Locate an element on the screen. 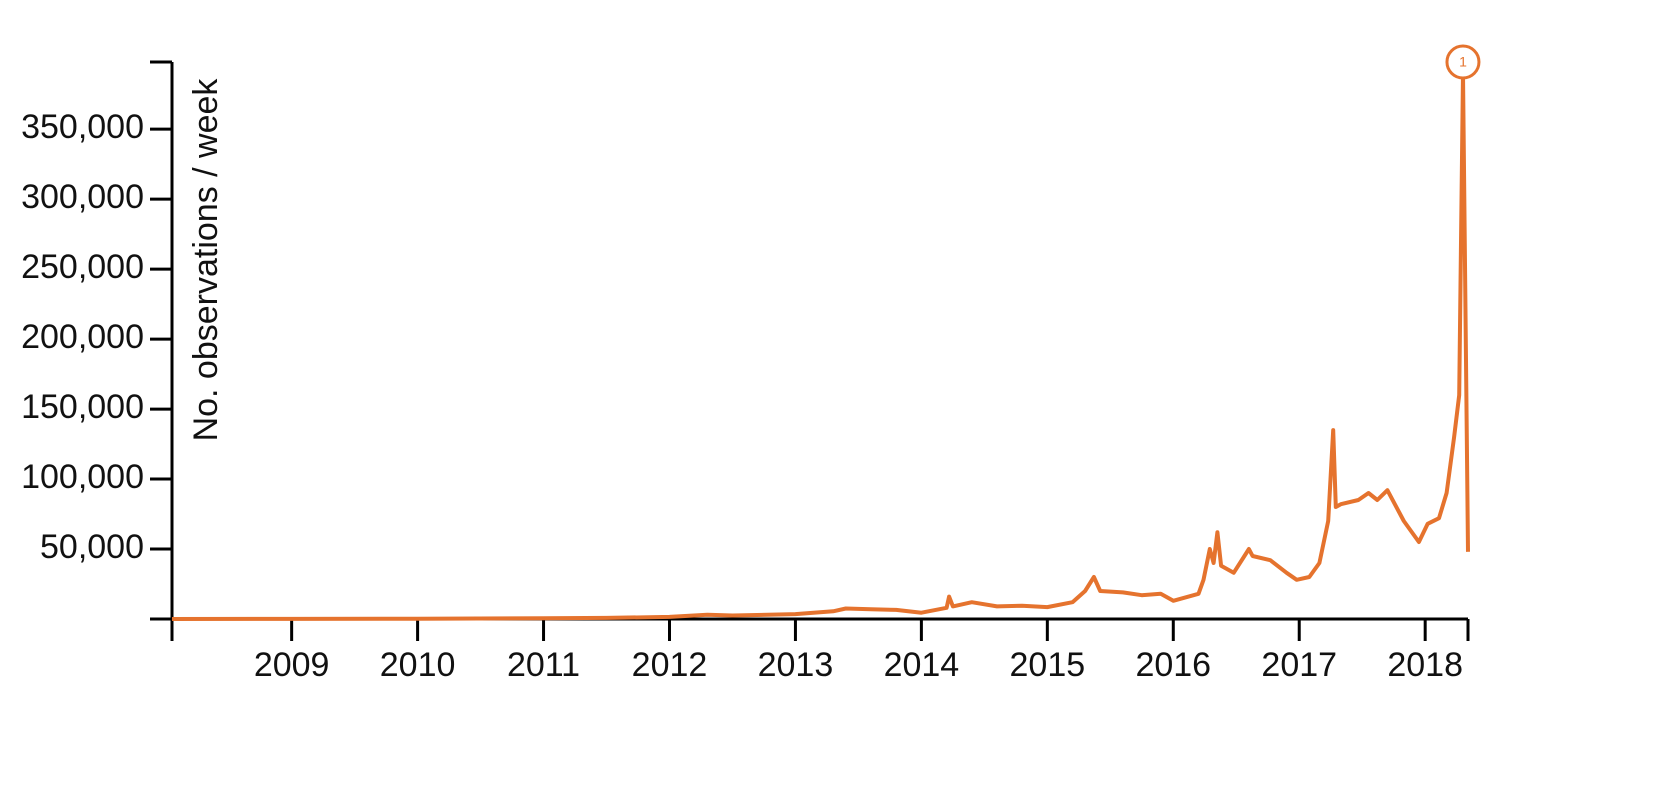 The width and height of the screenshot is (1674, 787). x-tick-label: 2013 is located at coordinates (796, 665).